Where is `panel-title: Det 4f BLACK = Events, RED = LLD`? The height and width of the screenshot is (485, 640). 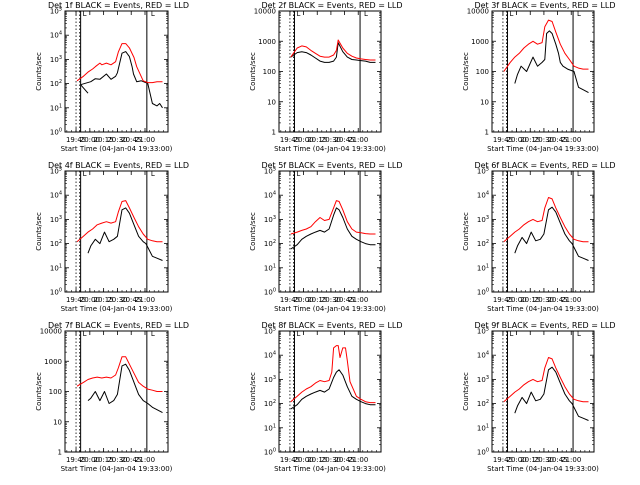
panel-title: Det 4f BLACK = Events, RED = LLD is located at coordinates (118, 165).